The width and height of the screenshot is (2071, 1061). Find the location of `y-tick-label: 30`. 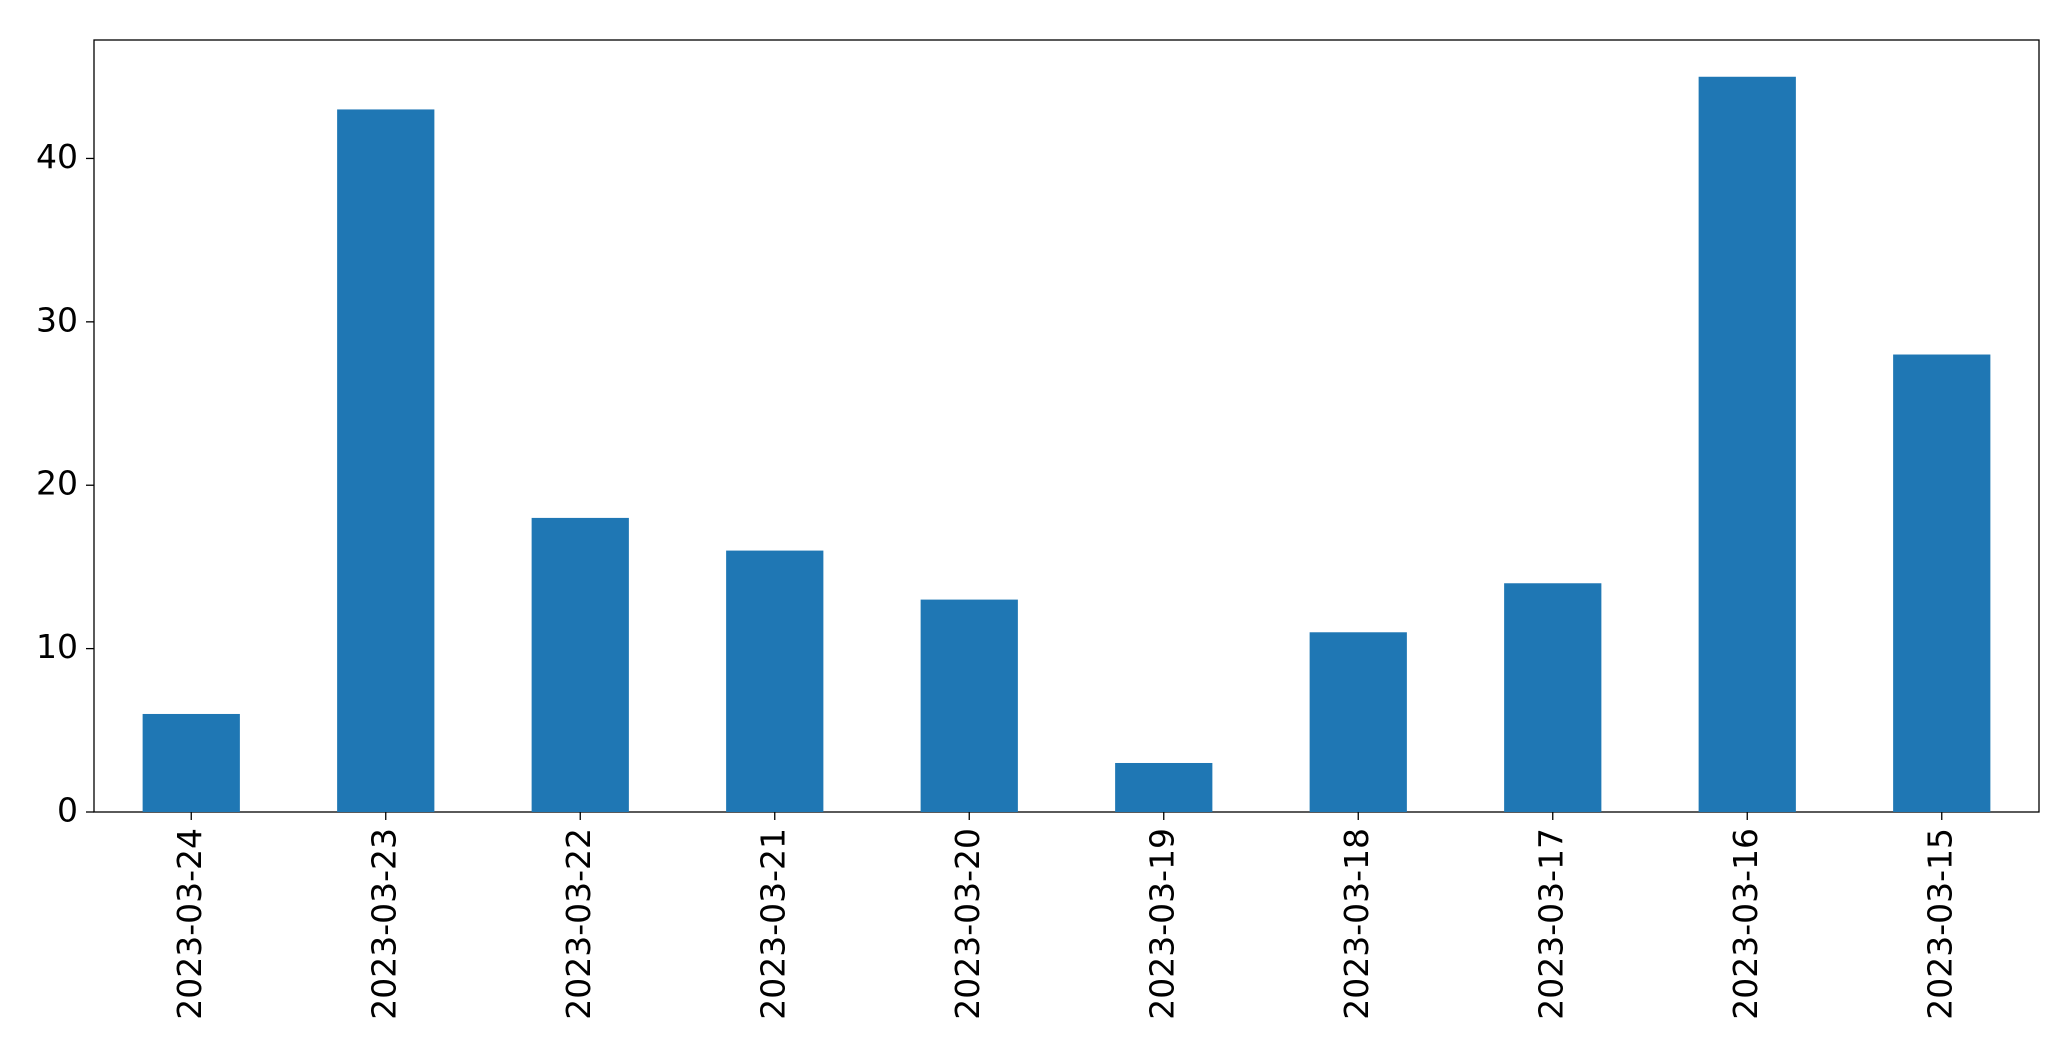

y-tick-label: 30 is located at coordinates (57, 319).